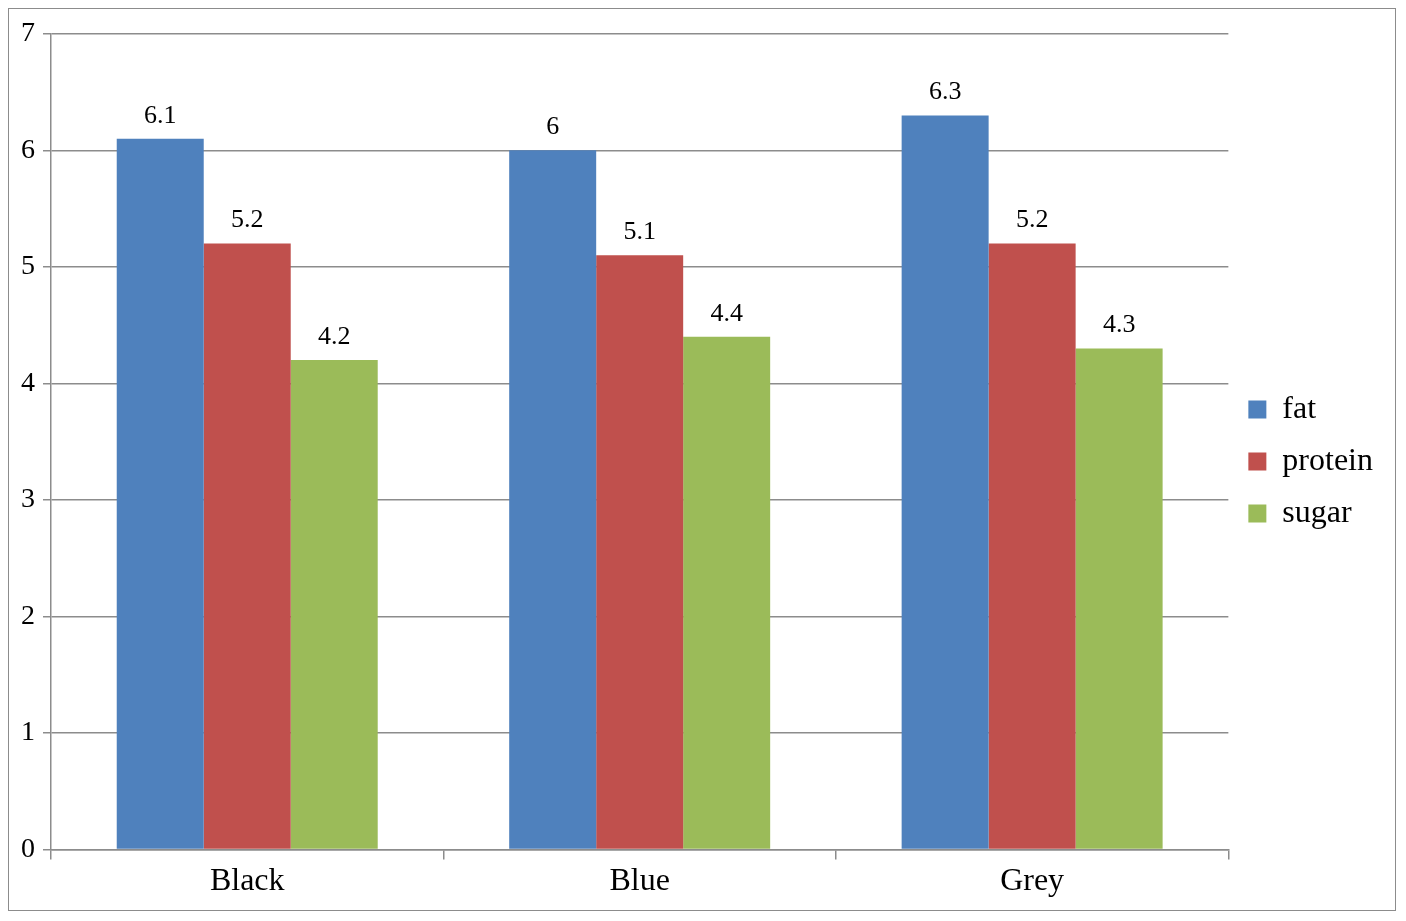  Describe the element at coordinates (28, 847) in the screenshot. I see `y-tick-label: 0` at that location.